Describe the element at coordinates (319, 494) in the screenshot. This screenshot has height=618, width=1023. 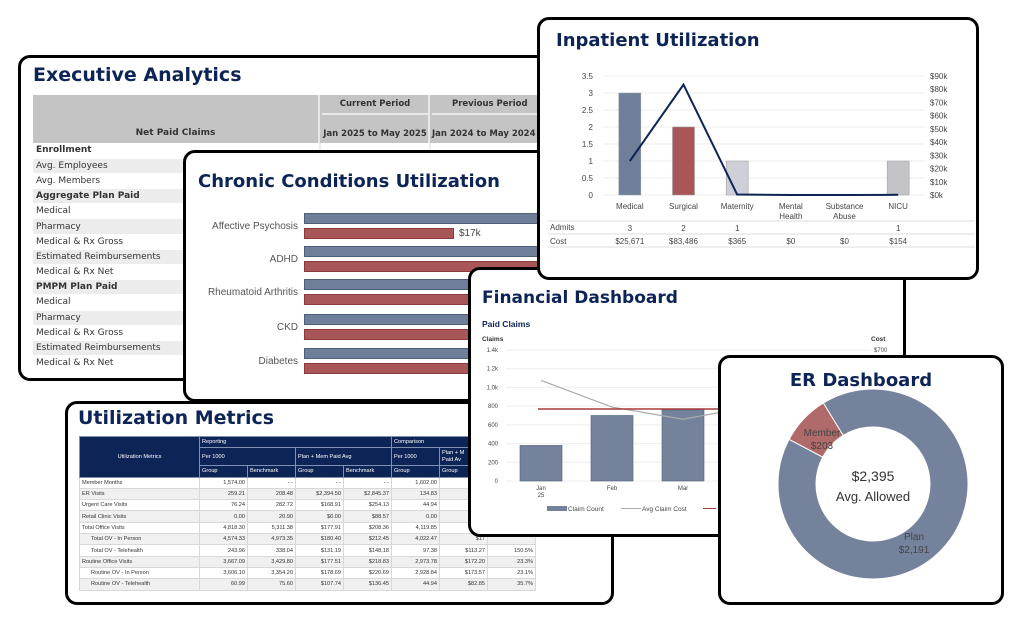
I see `cell-value: $2,394.50` at that location.